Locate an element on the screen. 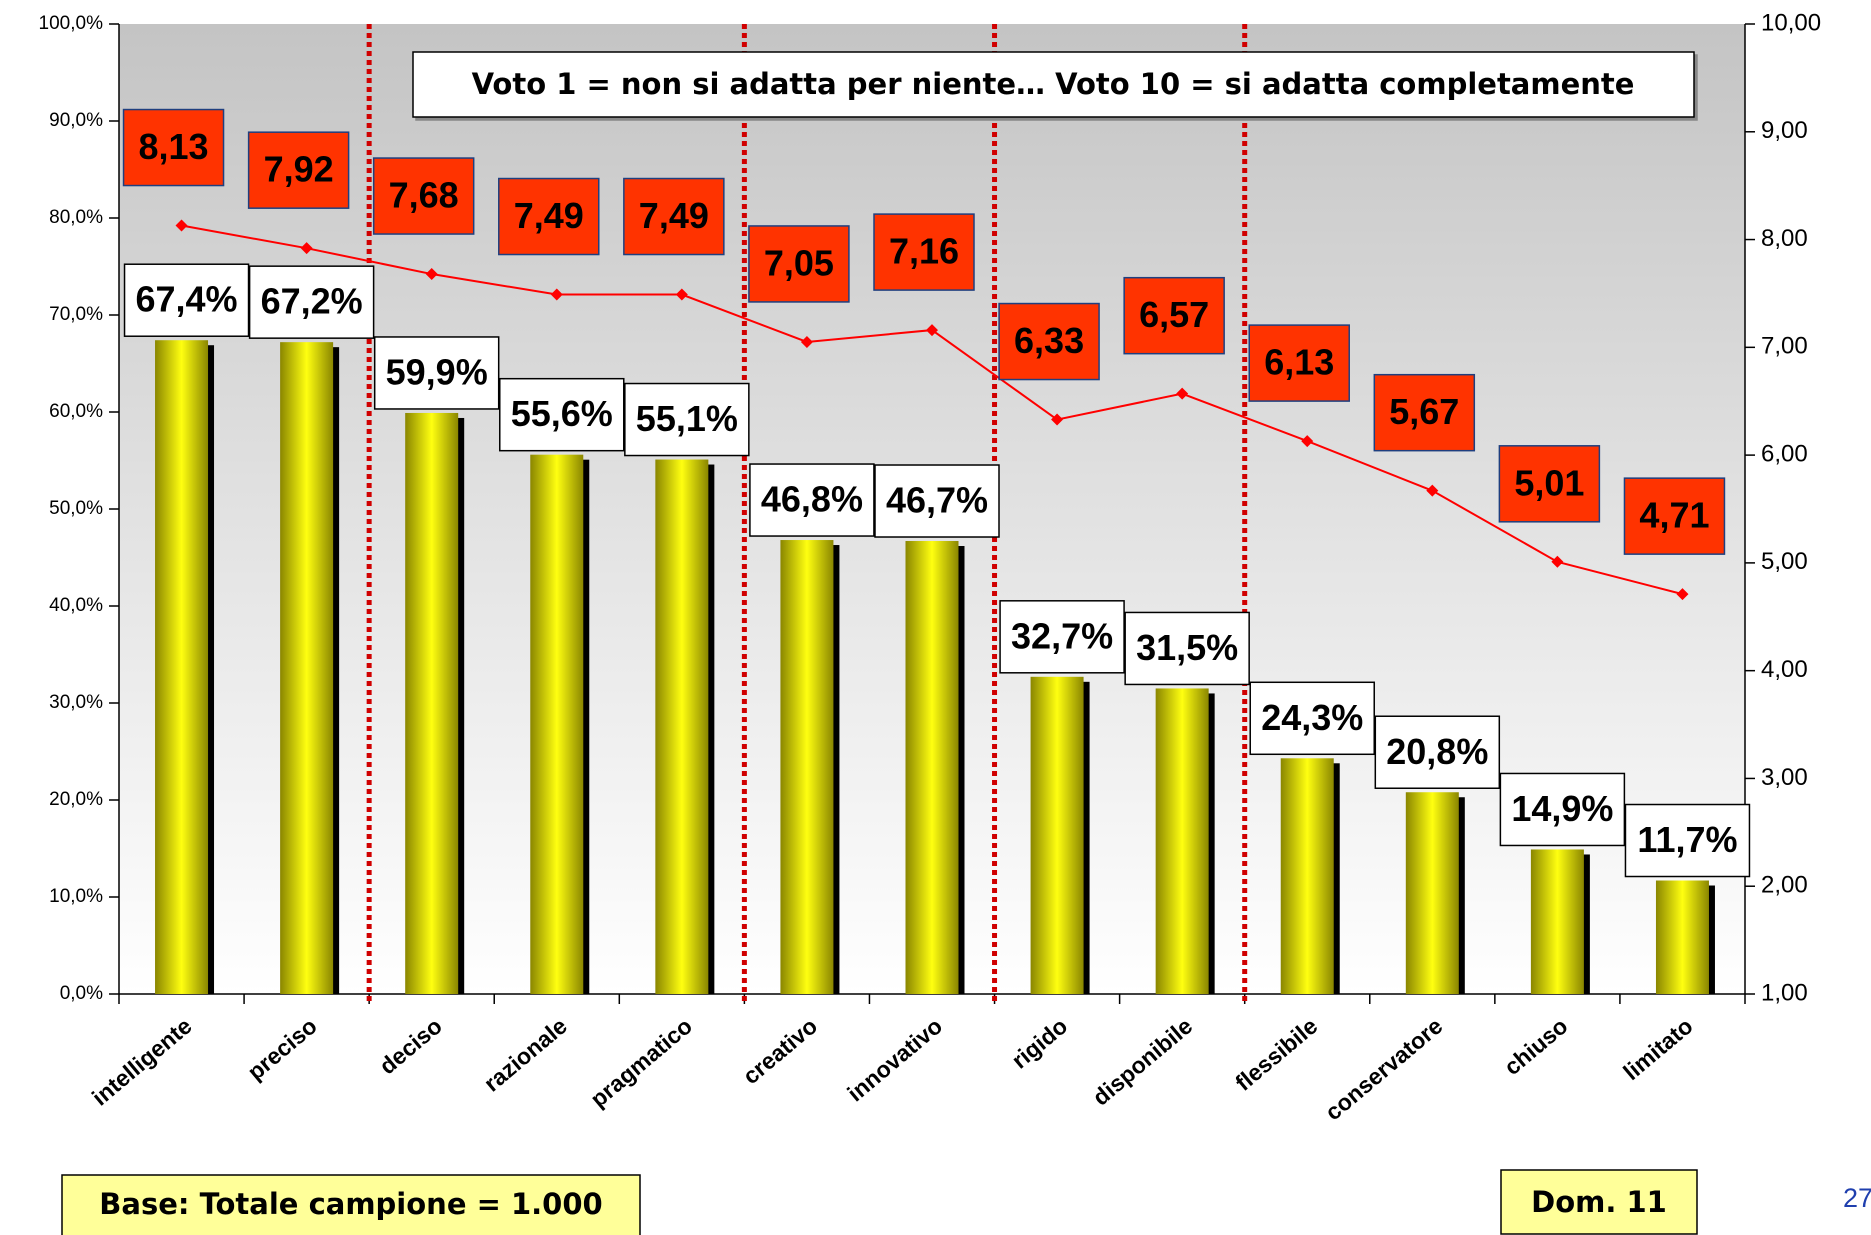  bar-label: 24,3% is located at coordinates (1312, 717).